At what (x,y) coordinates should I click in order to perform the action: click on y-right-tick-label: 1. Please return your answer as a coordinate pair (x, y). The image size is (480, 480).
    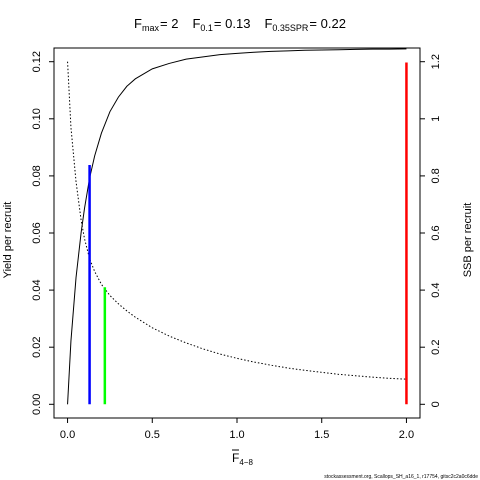
    Looking at the image, I should click on (436, 119).